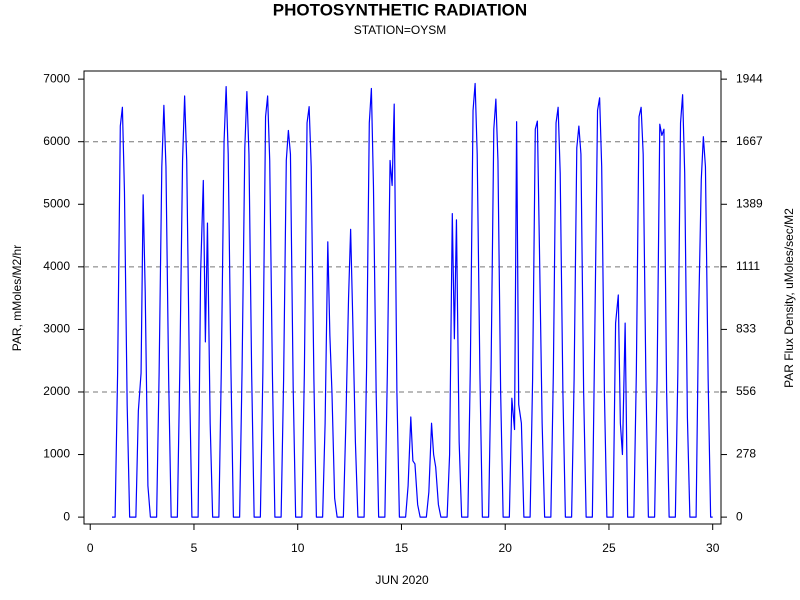 Image resolution: width=800 pixels, height=600 pixels. Describe the element at coordinates (739, 516) in the screenshot. I see `y2-tick-label: 0` at that location.